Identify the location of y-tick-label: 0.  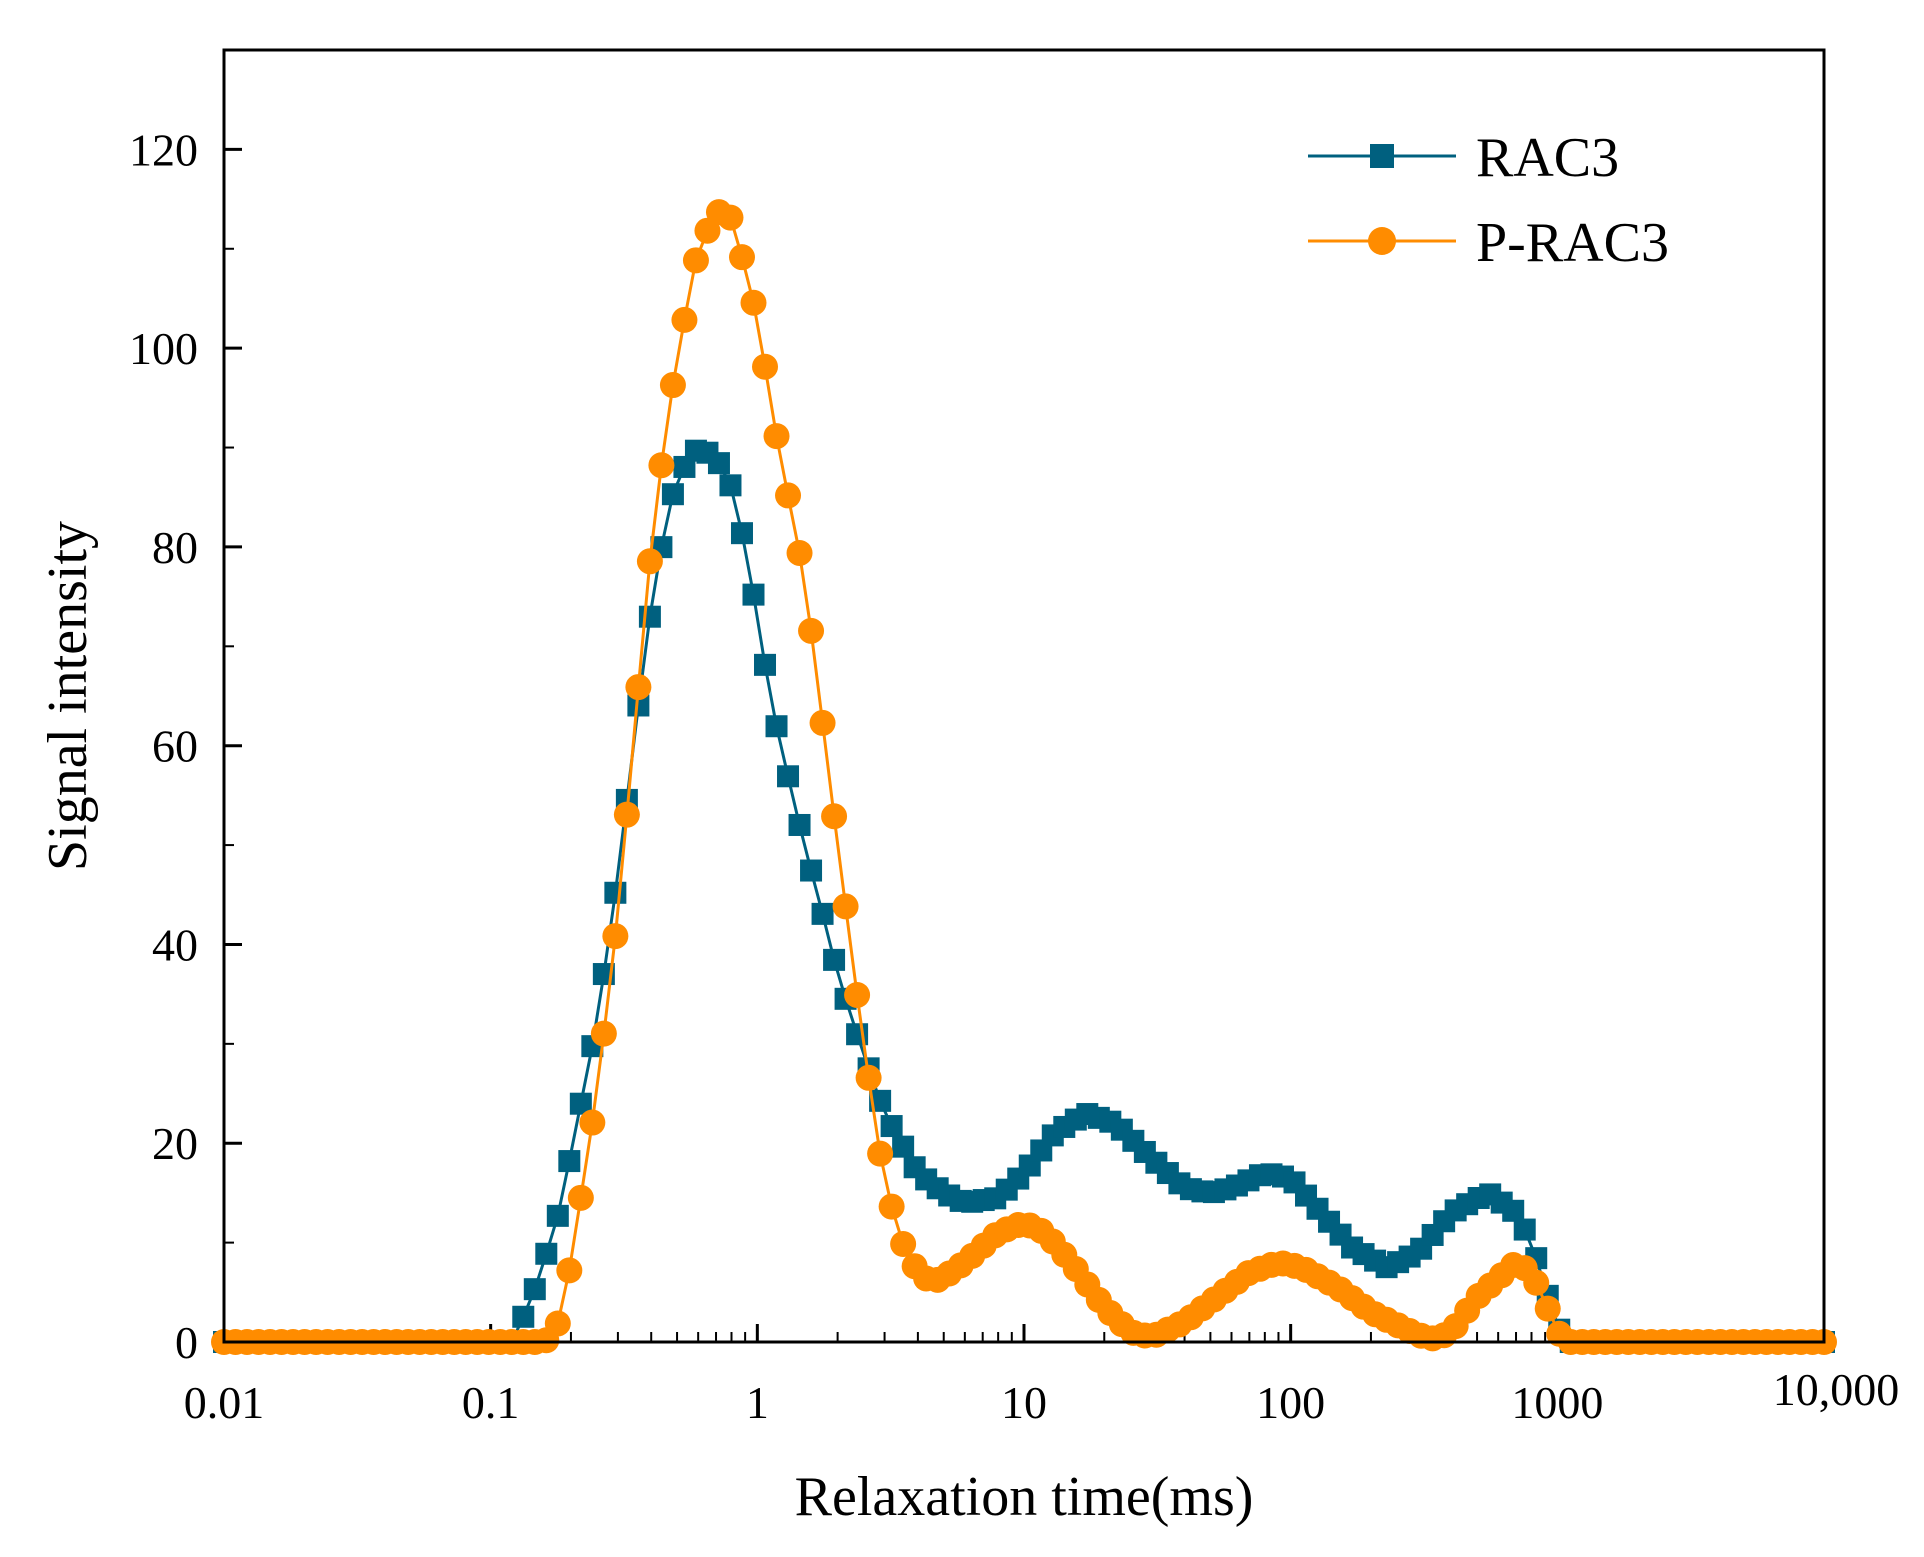
(186, 1342).